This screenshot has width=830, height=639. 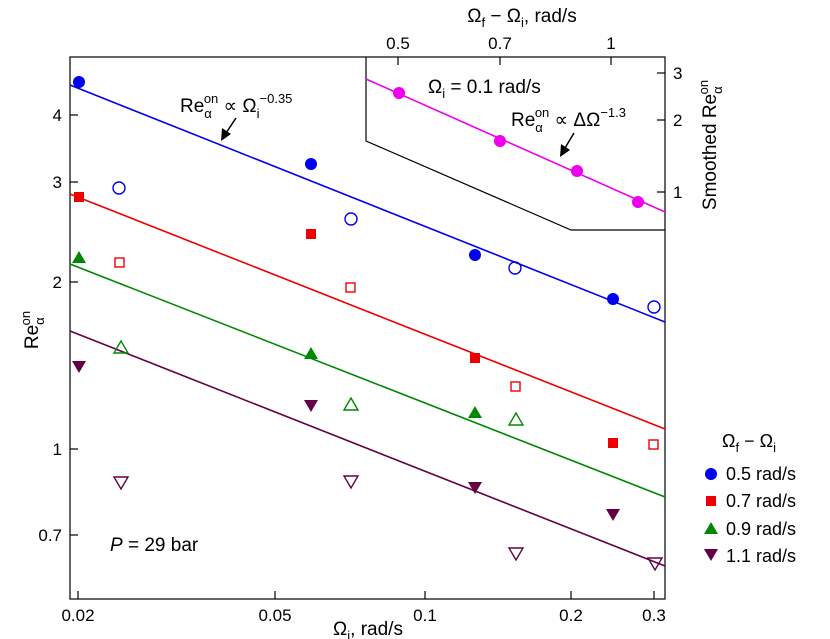 I want to click on inset-fit-arrow, so click(x=569, y=140).